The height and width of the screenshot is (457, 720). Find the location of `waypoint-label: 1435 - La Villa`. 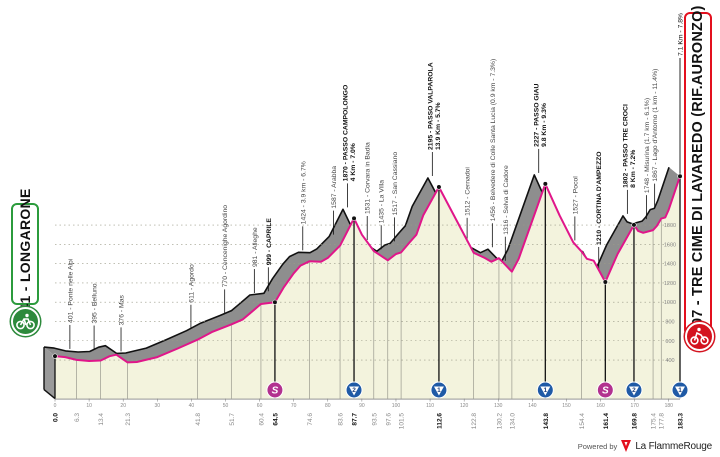

waypoint-label: 1435 - La Villa is located at coordinates (382, 202).